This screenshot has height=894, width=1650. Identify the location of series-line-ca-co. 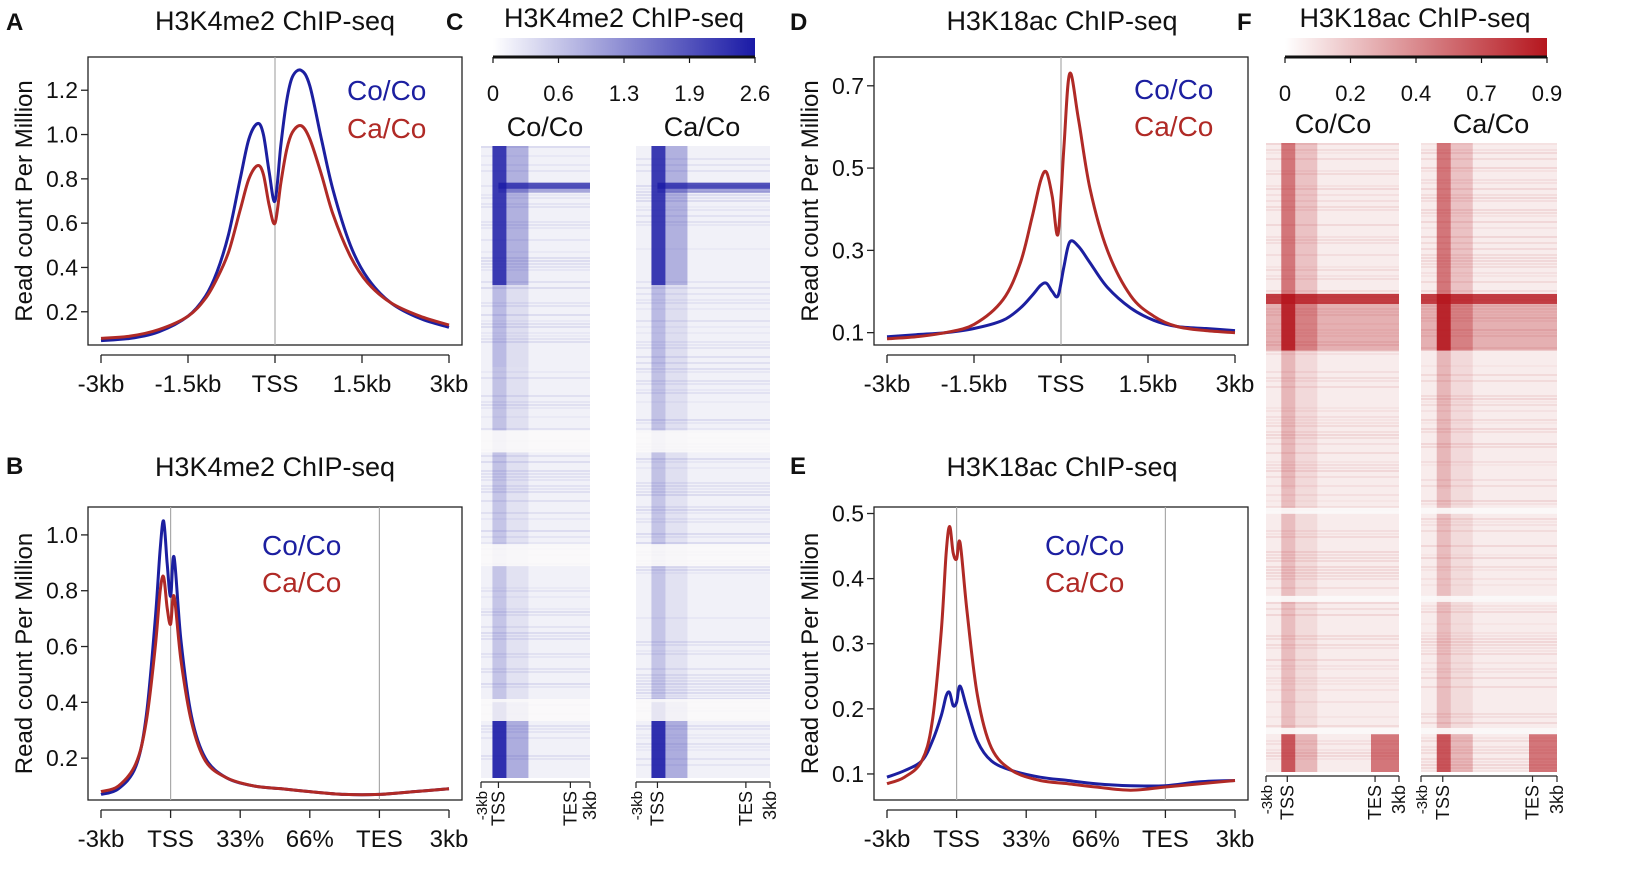
(1061, 658).